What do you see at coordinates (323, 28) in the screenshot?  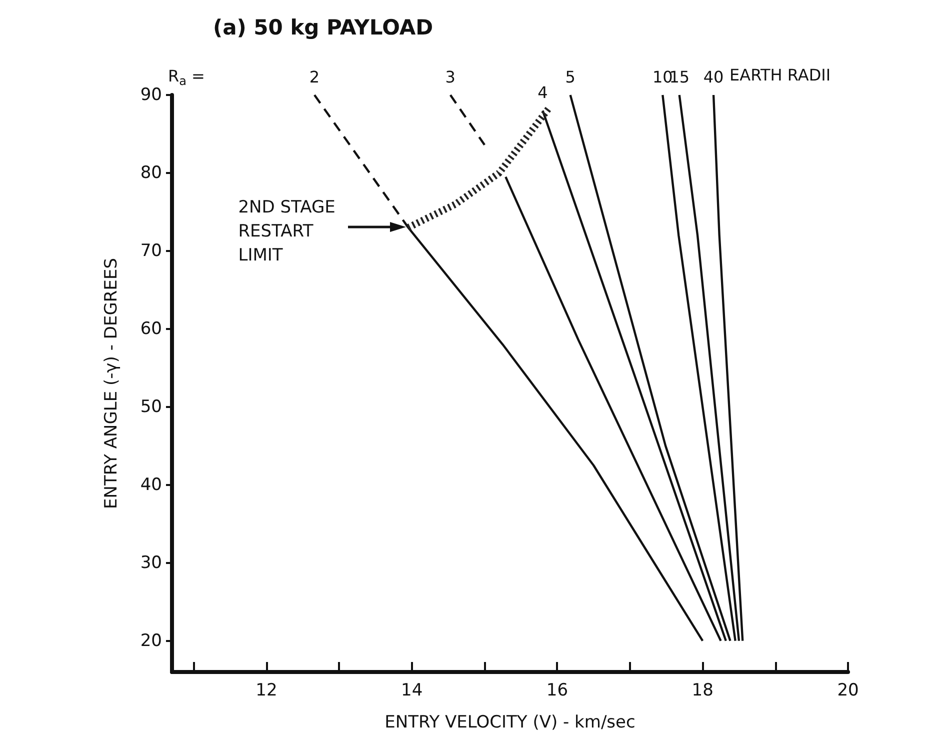 I see `chart-title: (a) 50 kg PAYLOAD` at bounding box center [323, 28].